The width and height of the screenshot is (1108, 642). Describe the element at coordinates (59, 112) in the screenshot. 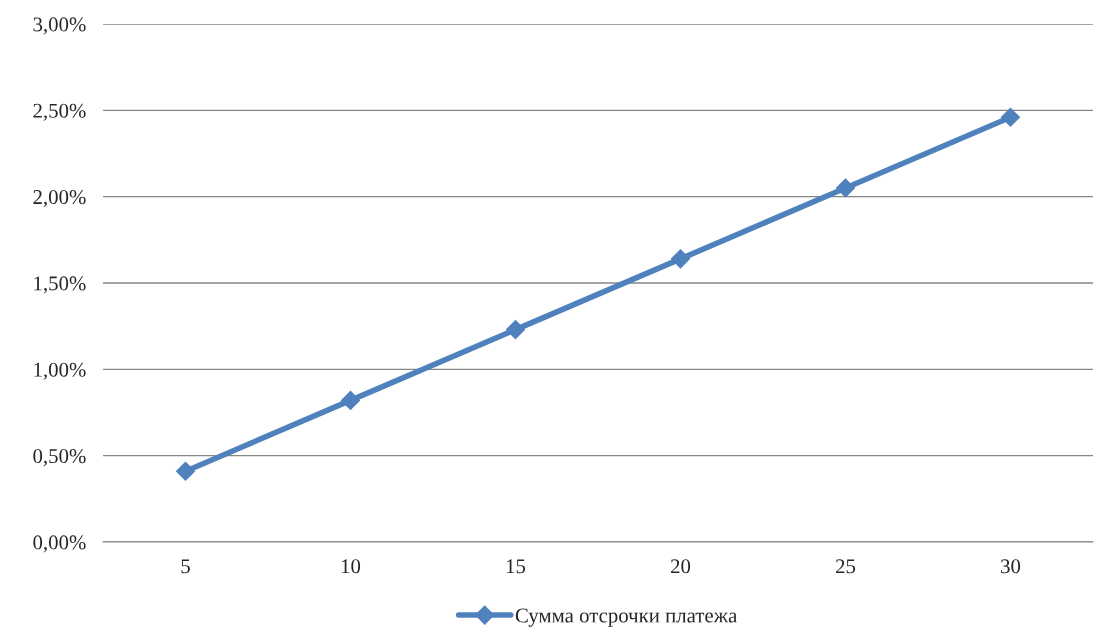

I see `y-tick-label: 2,50%` at that location.